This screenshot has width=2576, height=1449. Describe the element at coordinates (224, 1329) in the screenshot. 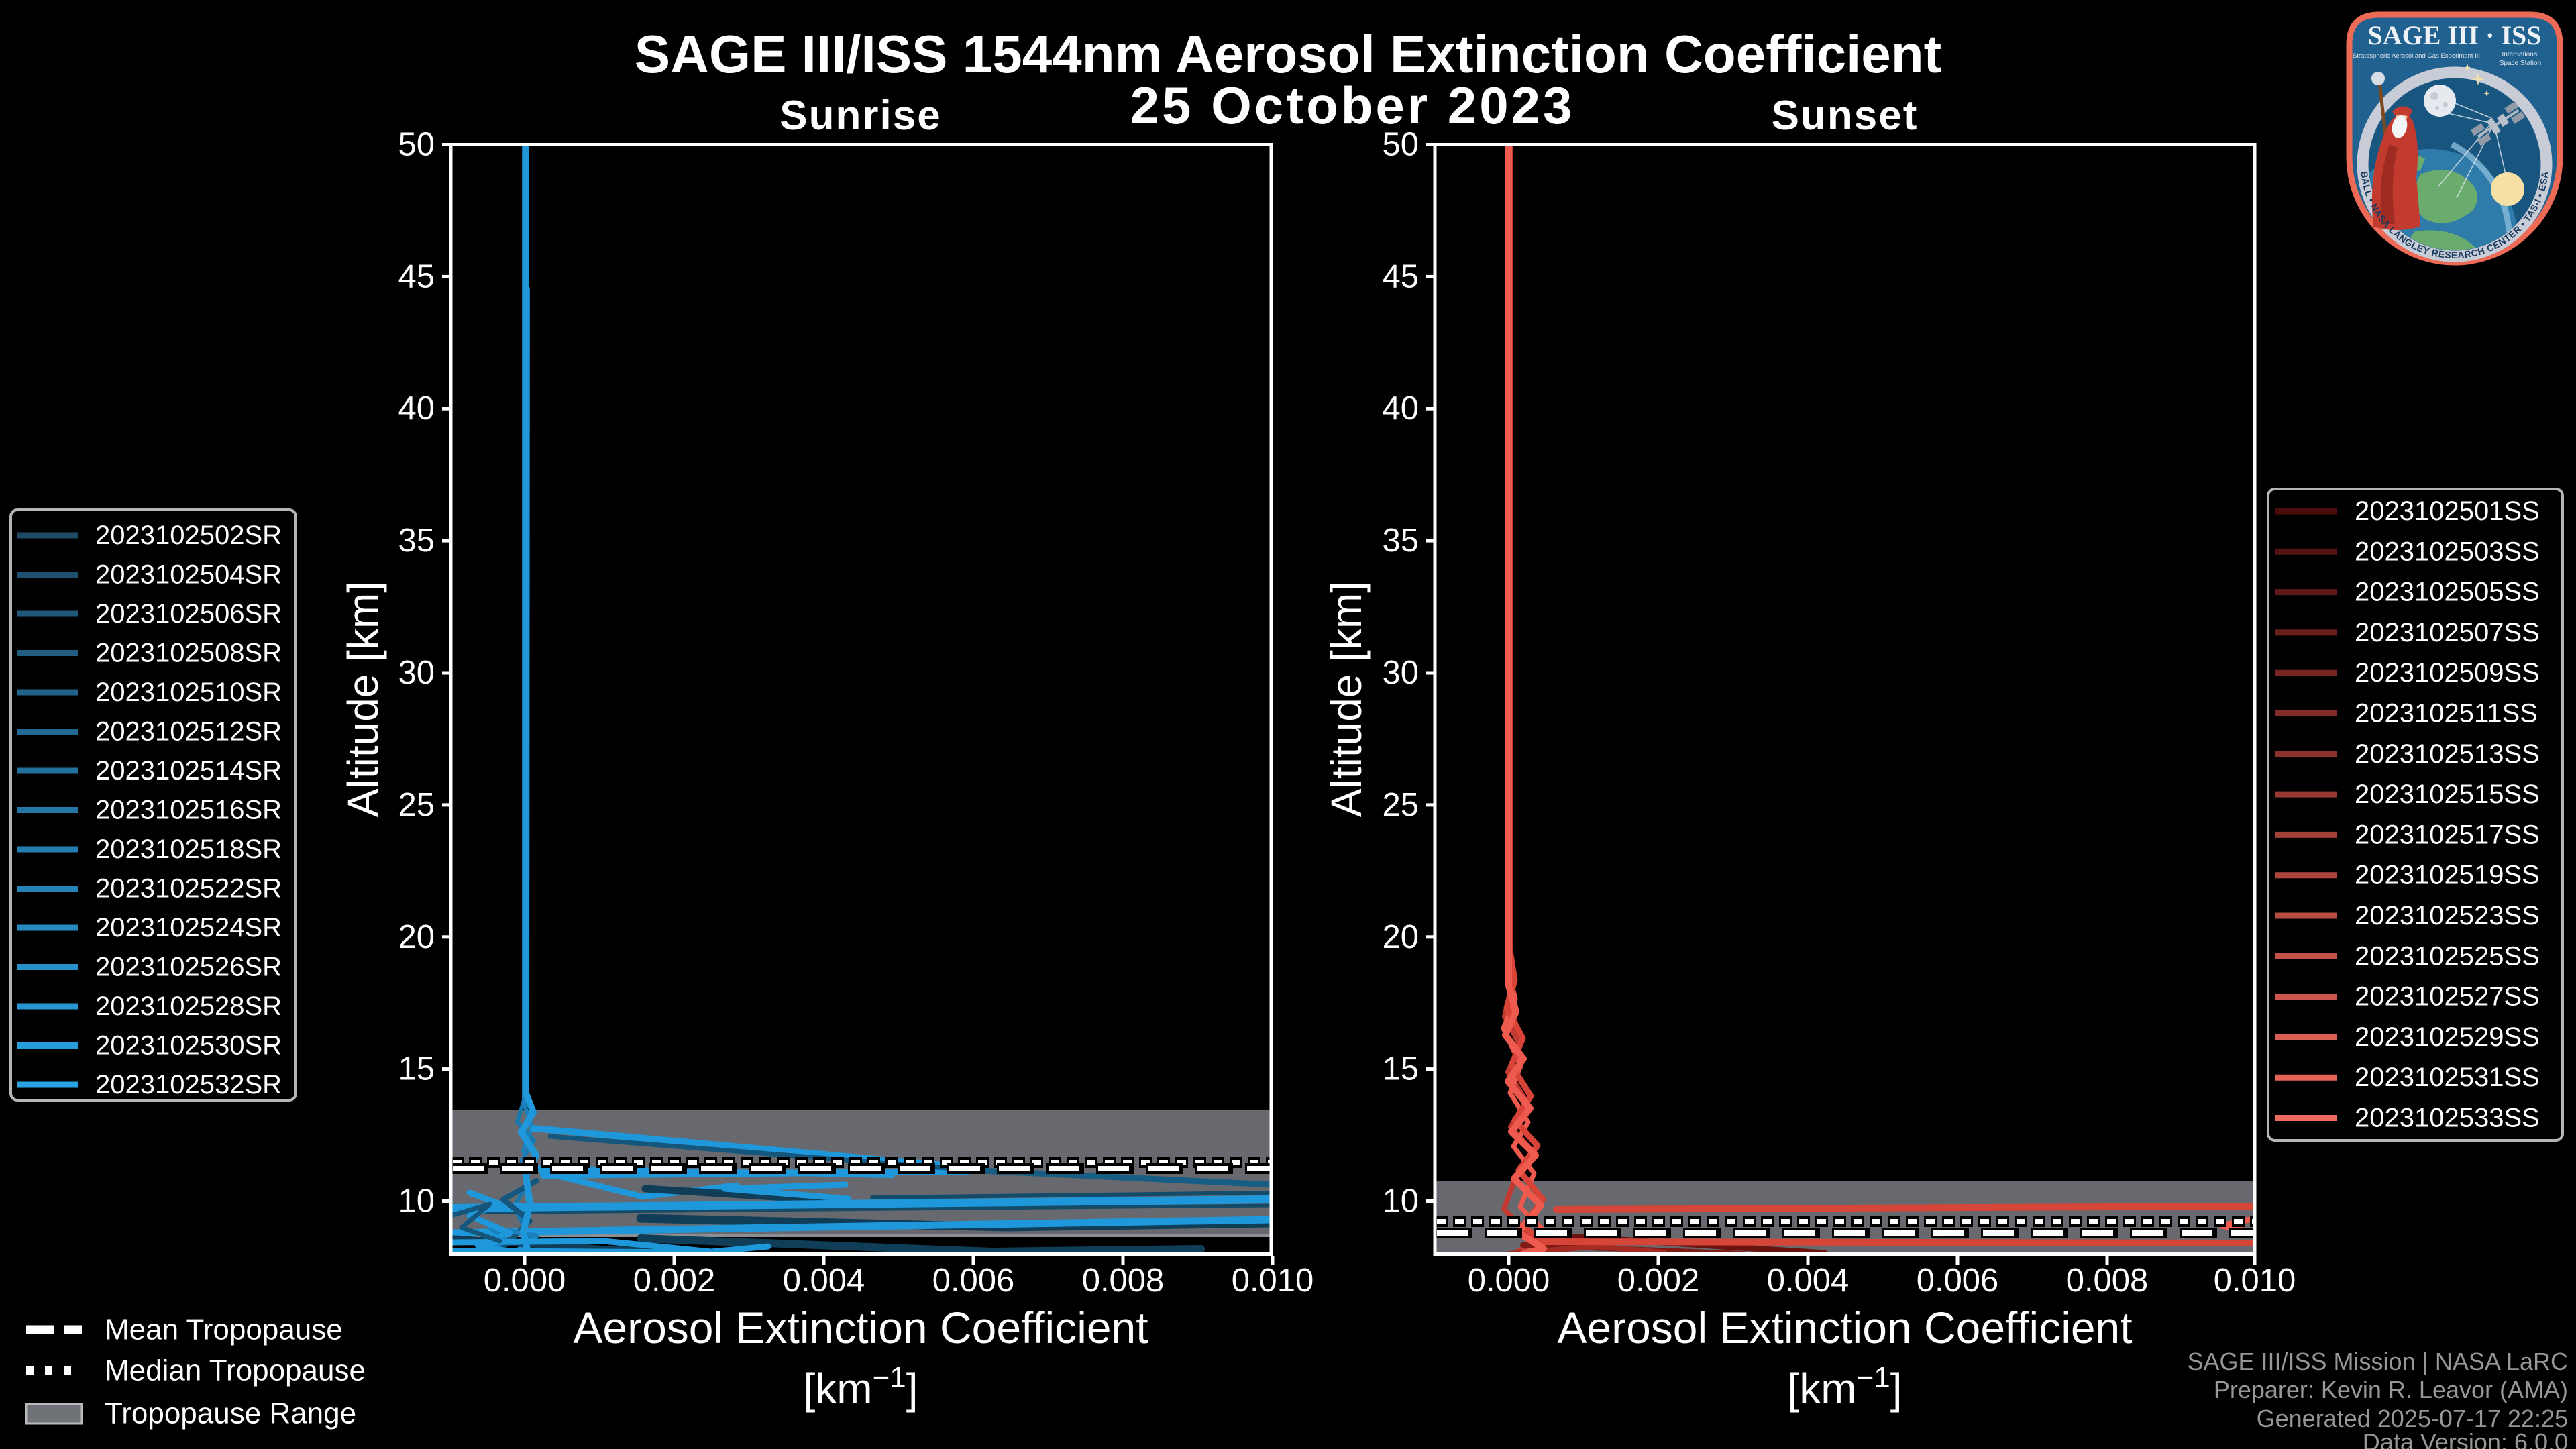

I see `svg-text: Mean Tropopause` at that location.